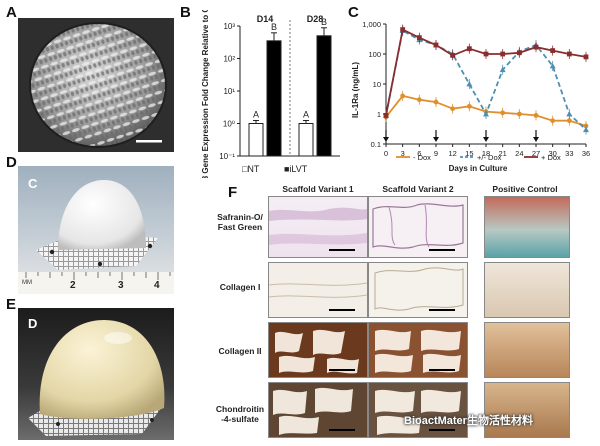 This screenshot has height=446, width=600. I want to click on chart-b-ytick-label: 10², so click(229, 59).